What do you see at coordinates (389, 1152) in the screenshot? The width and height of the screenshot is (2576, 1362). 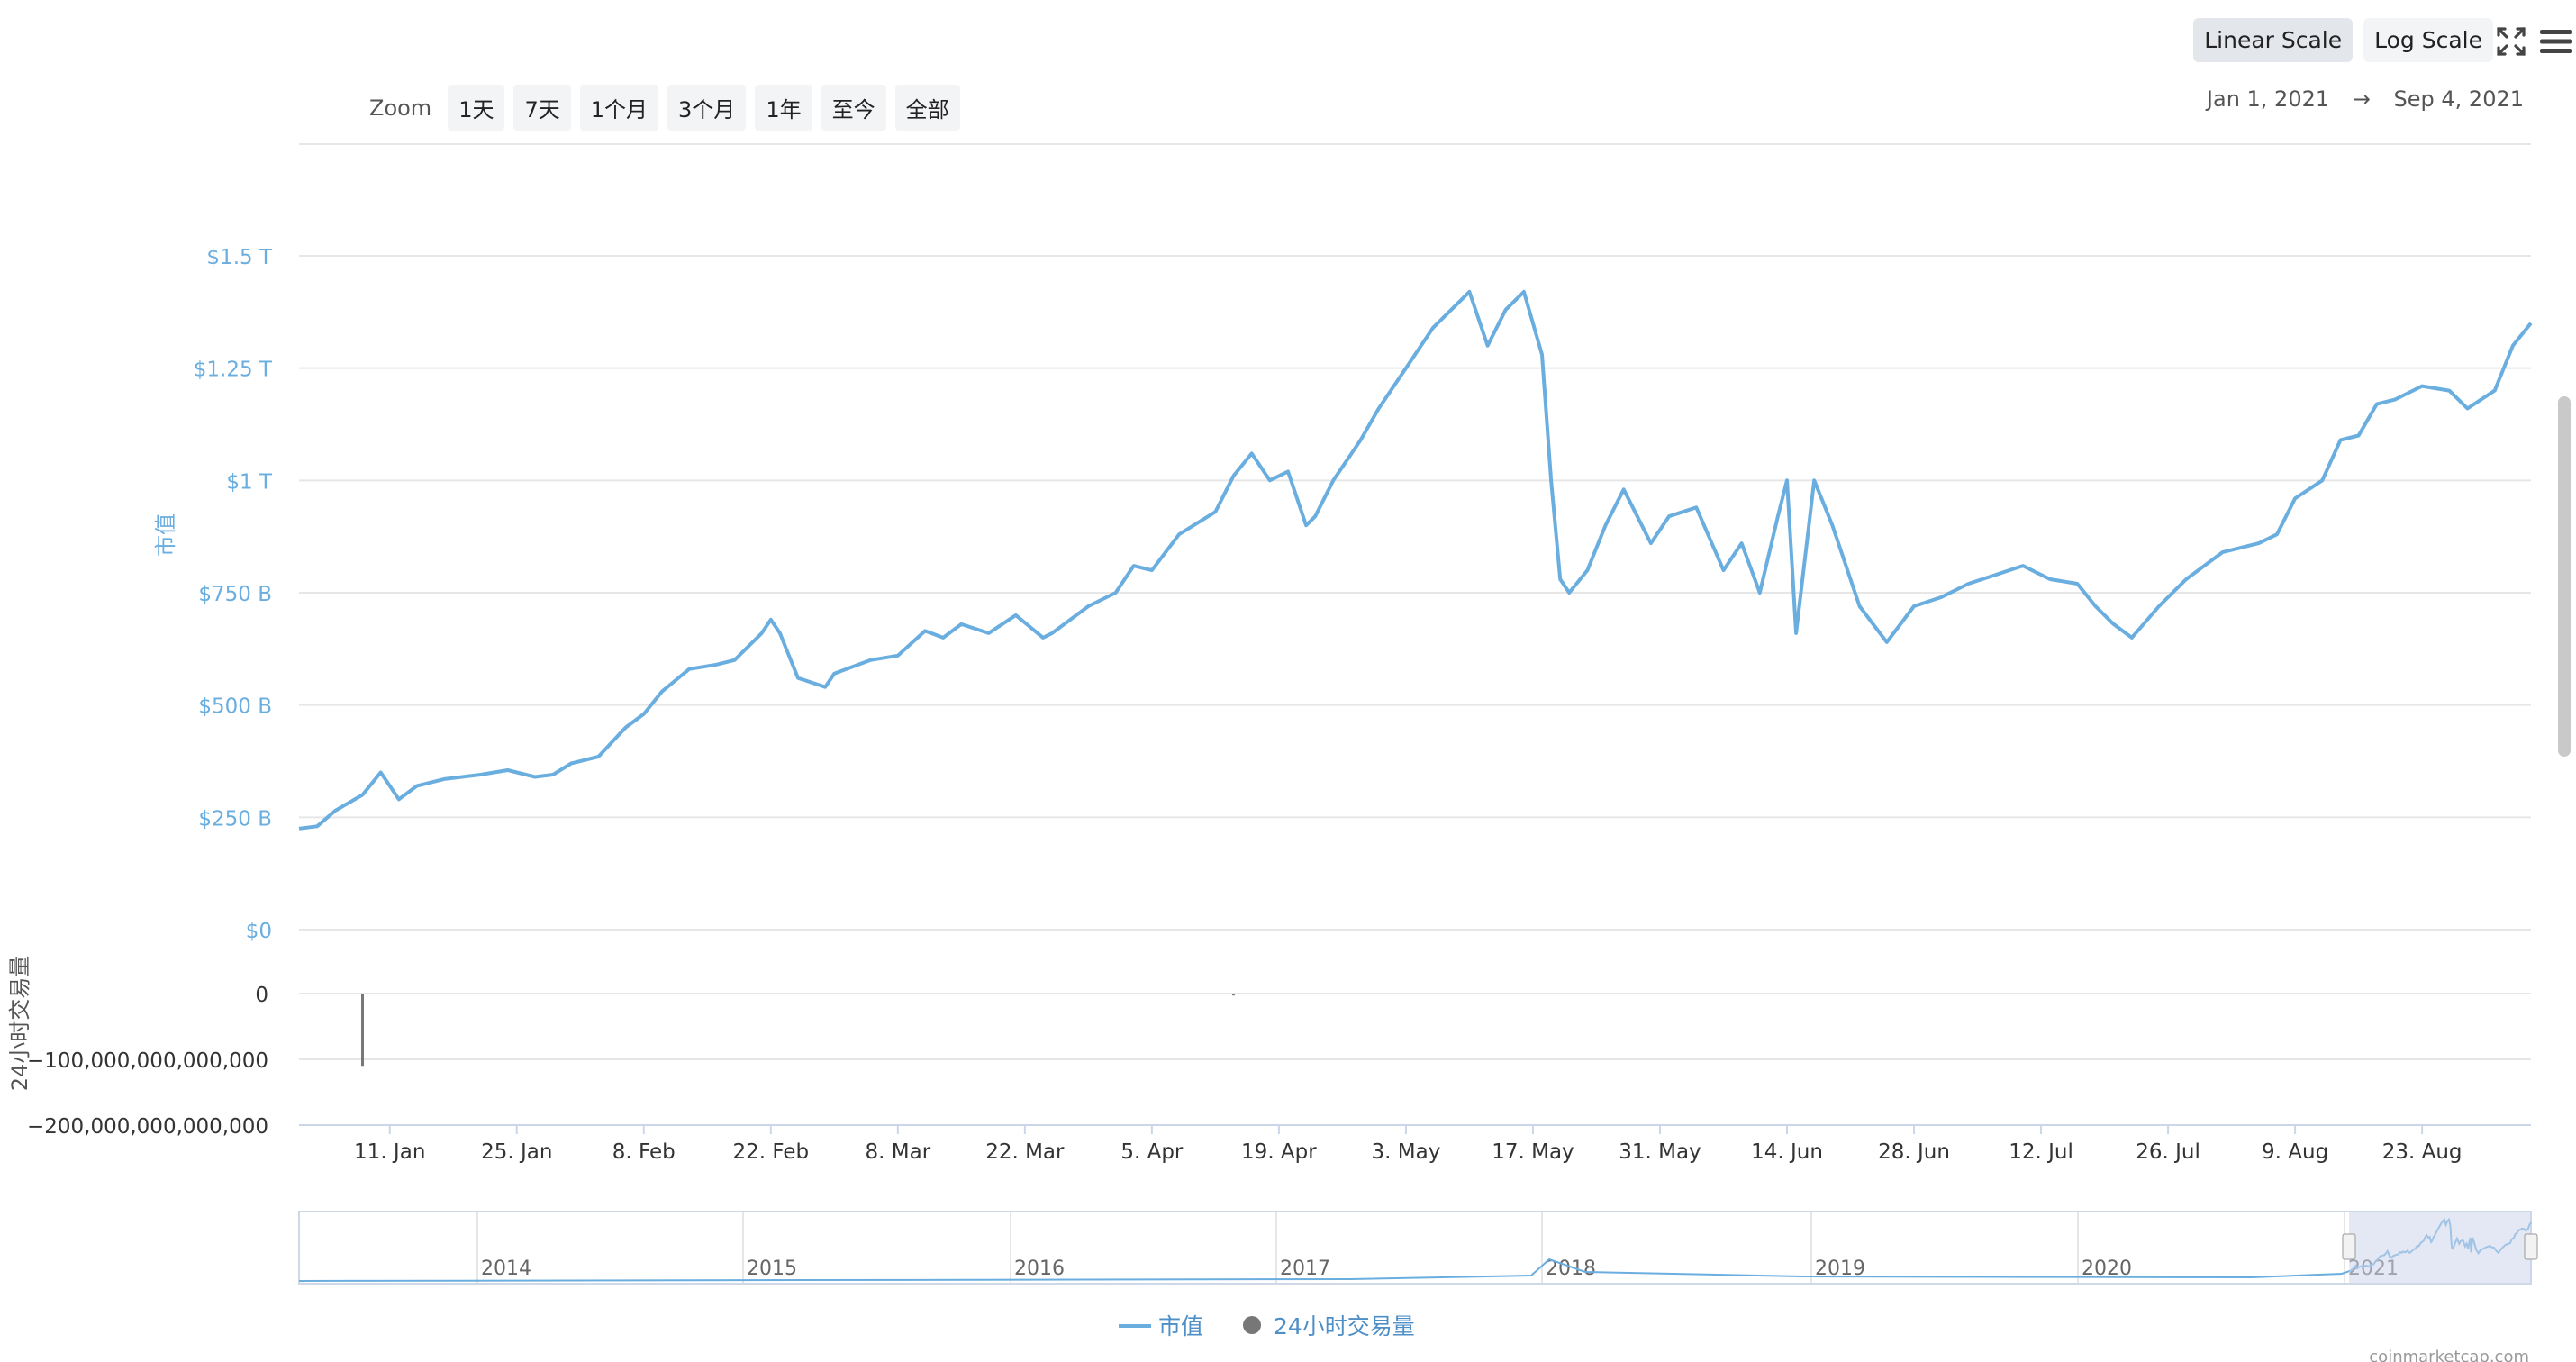 I see `x-tick-label: 11. Jan` at bounding box center [389, 1152].